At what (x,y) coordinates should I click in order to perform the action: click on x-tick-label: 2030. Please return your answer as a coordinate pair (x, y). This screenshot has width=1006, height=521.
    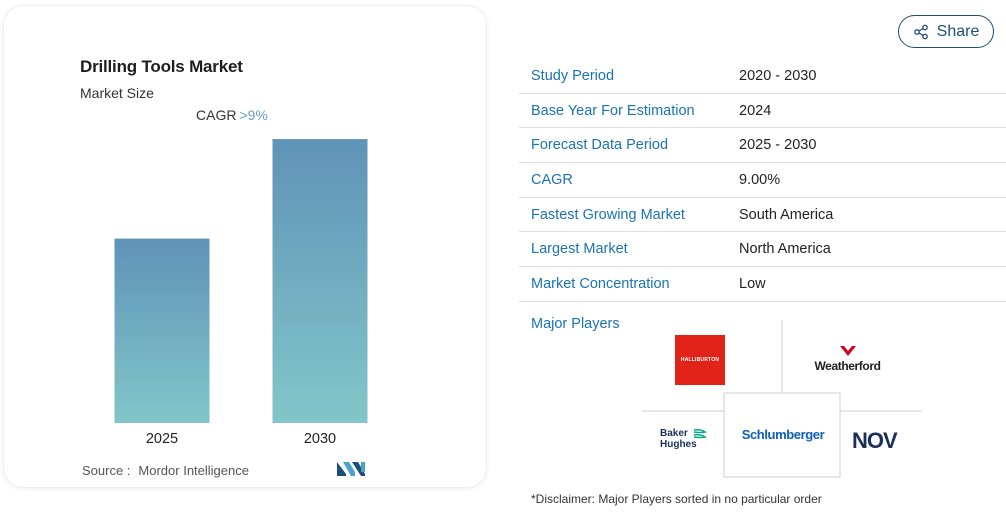
    Looking at the image, I should click on (320, 439).